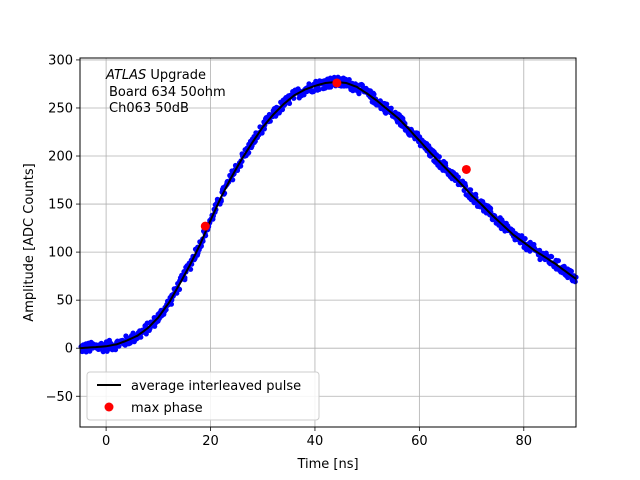 Image resolution: width=640 pixels, height=480 pixels. Describe the element at coordinates (419, 441) in the screenshot. I see `x-tick-label: 60` at that location.